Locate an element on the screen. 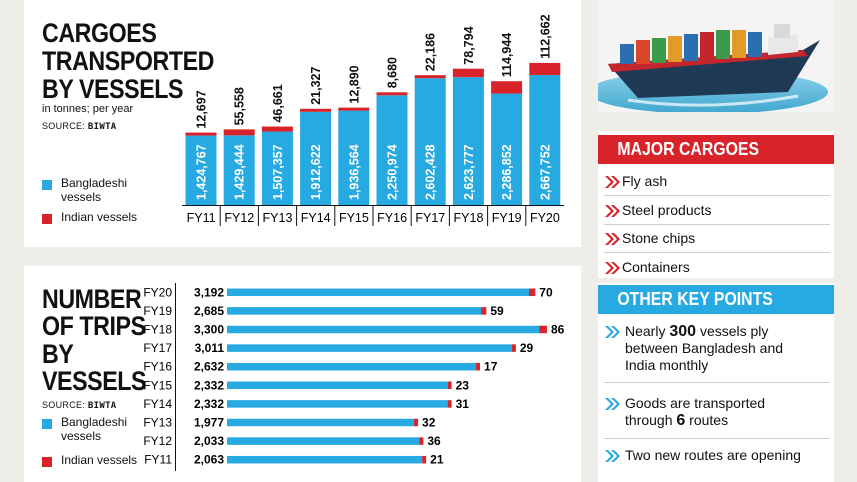 This screenshot has width=857, height=482. data-label-indian: 32 is located at coordinates (429, 423).